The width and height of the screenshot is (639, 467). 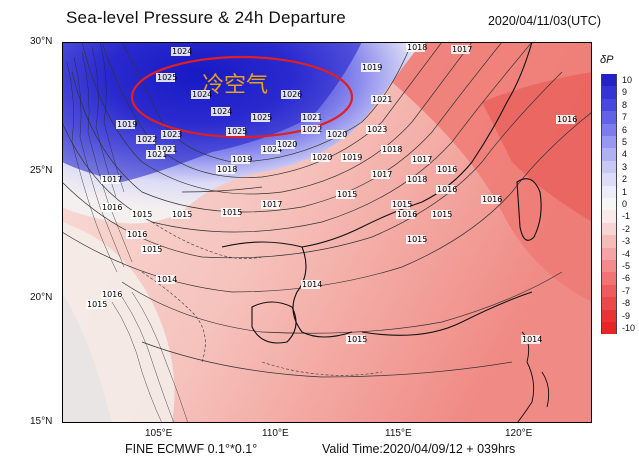 I want to click on legend-value: 3, so click(x=625, y=166).